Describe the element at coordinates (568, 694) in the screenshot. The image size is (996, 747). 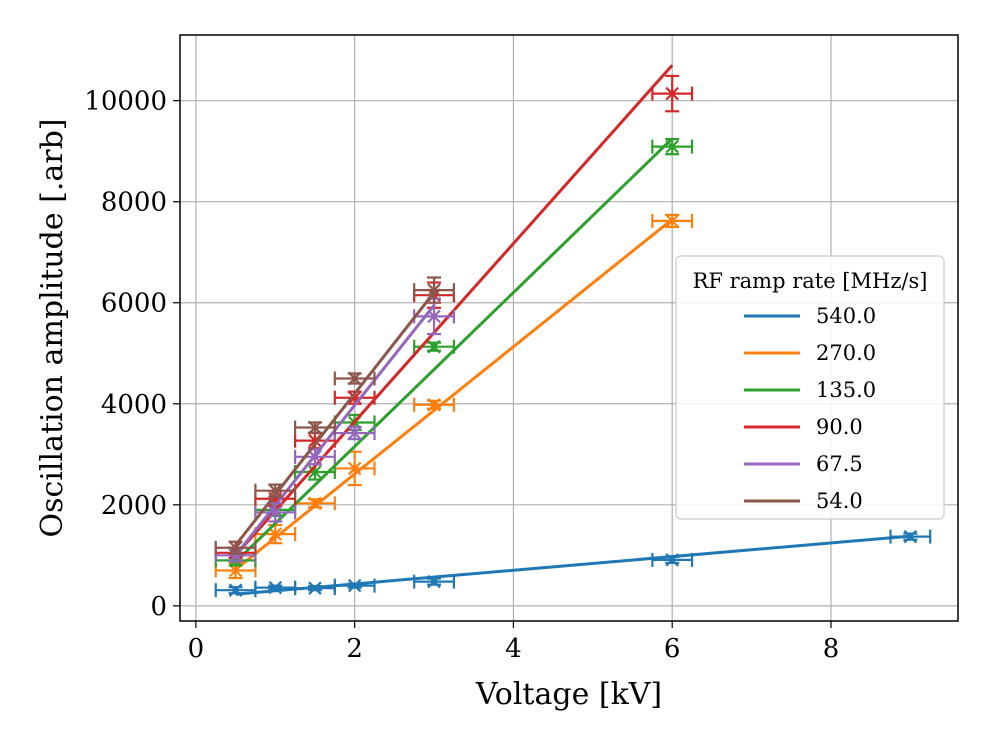
I see `x-axis-label: Voltage [kV]` at that location.